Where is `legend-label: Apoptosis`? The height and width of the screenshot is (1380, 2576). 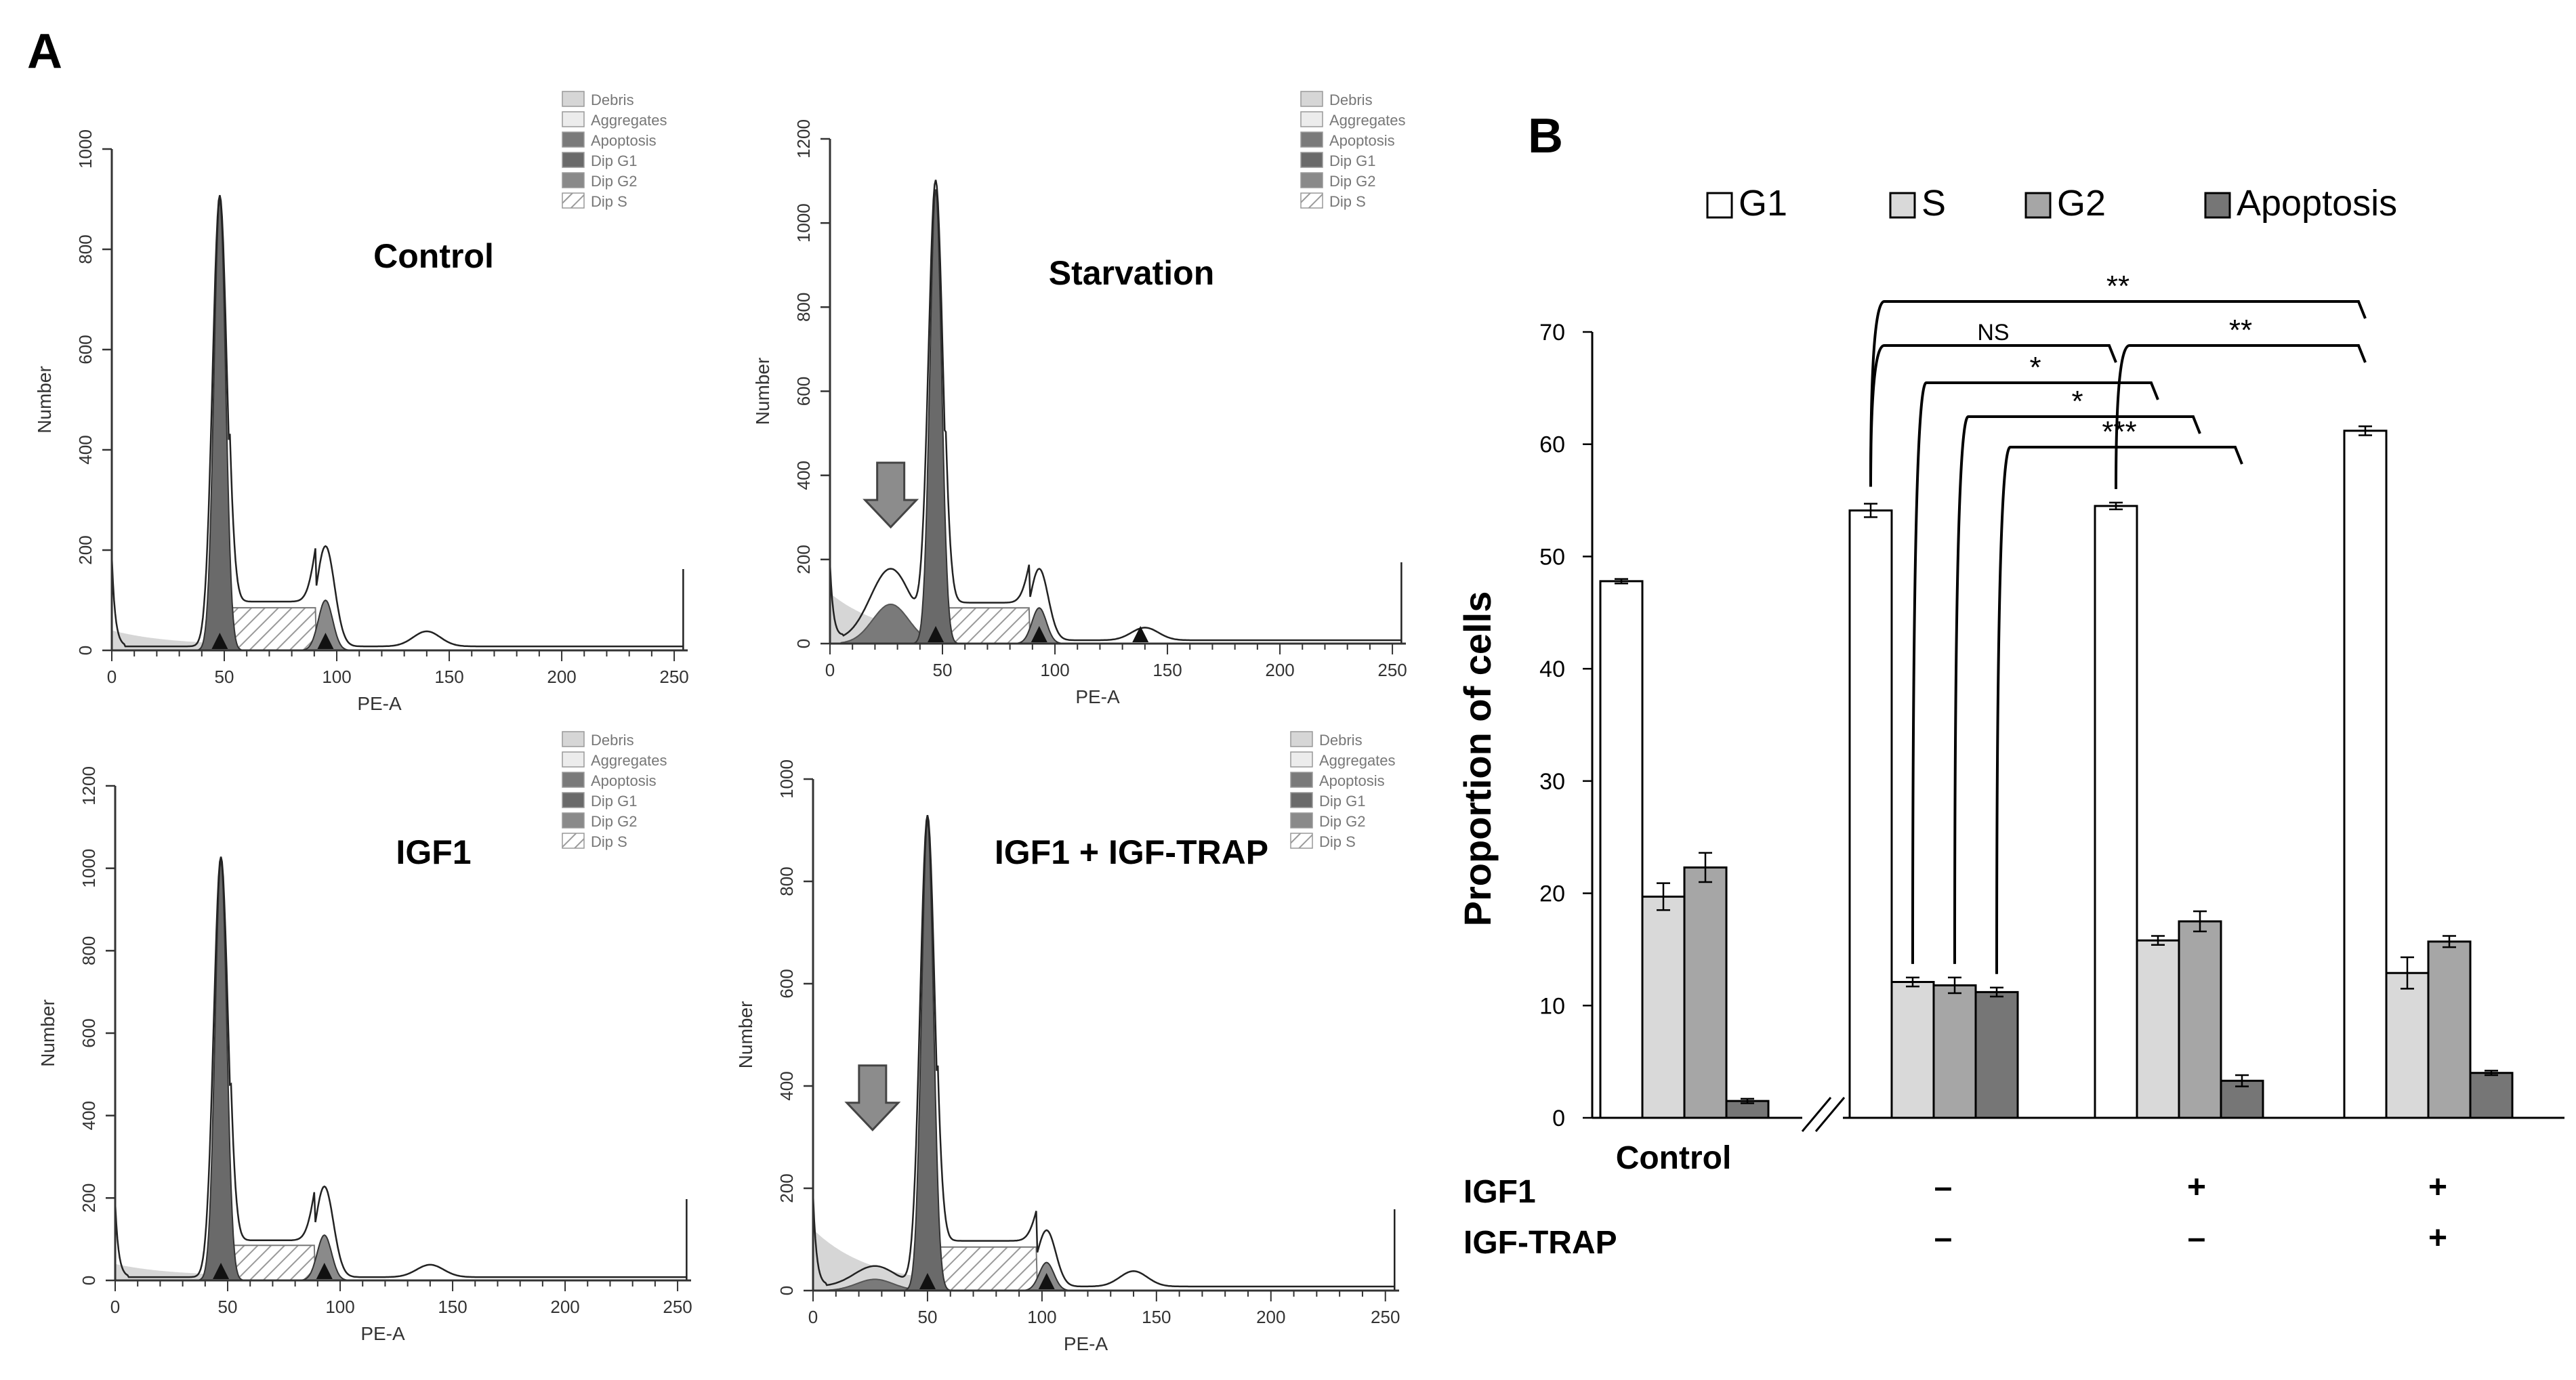
legend-label: Apoptosis is located at coordinates (624, 780).